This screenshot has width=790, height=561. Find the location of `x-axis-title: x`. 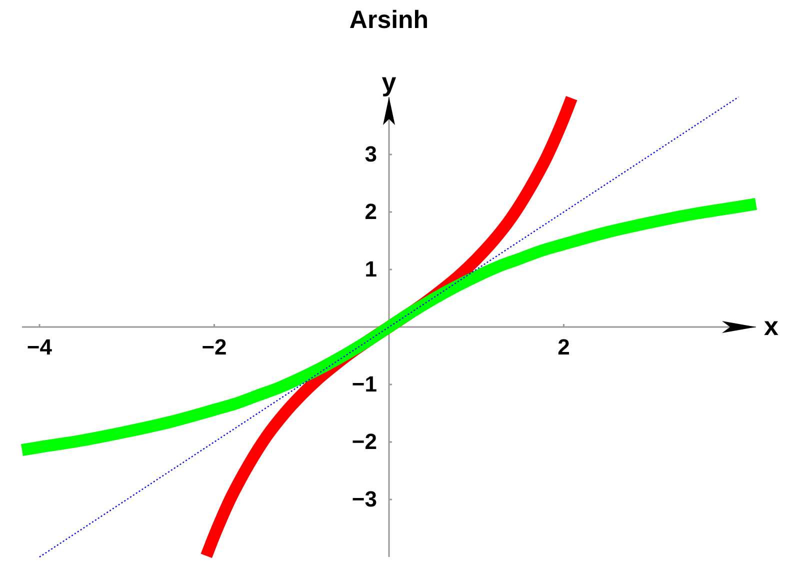

x-axis-title: x is located at coordinates (771, 326).